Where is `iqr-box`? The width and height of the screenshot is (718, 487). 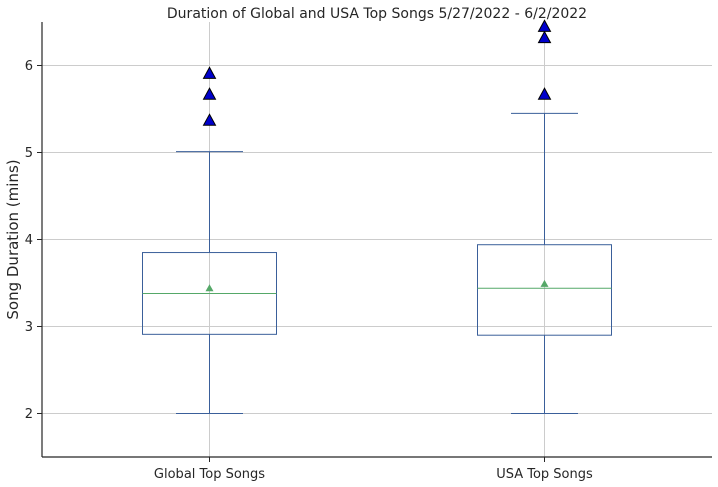 iqr-box is located at coordinates (544, 290).